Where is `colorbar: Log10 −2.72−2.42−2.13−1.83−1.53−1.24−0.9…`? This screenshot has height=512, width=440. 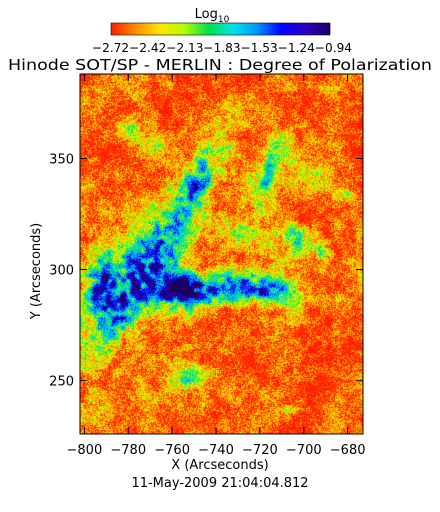 colorbar: Log10 −2.72−2.42−2.13−1.83−1.53−1.24−0.9… is located at coordinates (222, 31).